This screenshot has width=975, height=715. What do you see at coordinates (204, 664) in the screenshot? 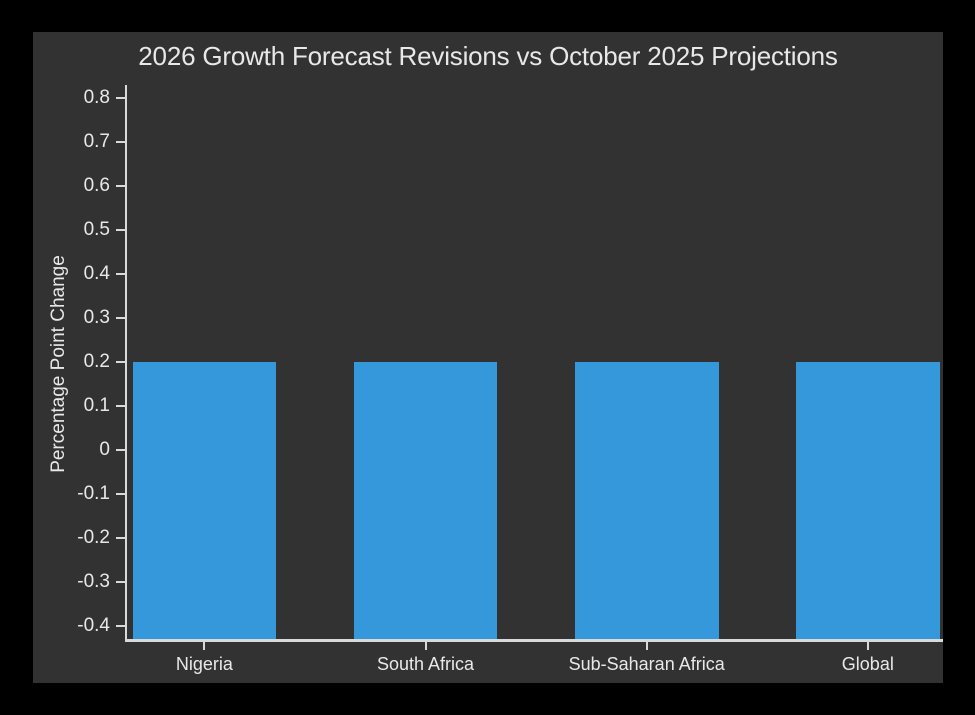
I see `x-tick-label: Nigeria` at bounding box center [204, 664].